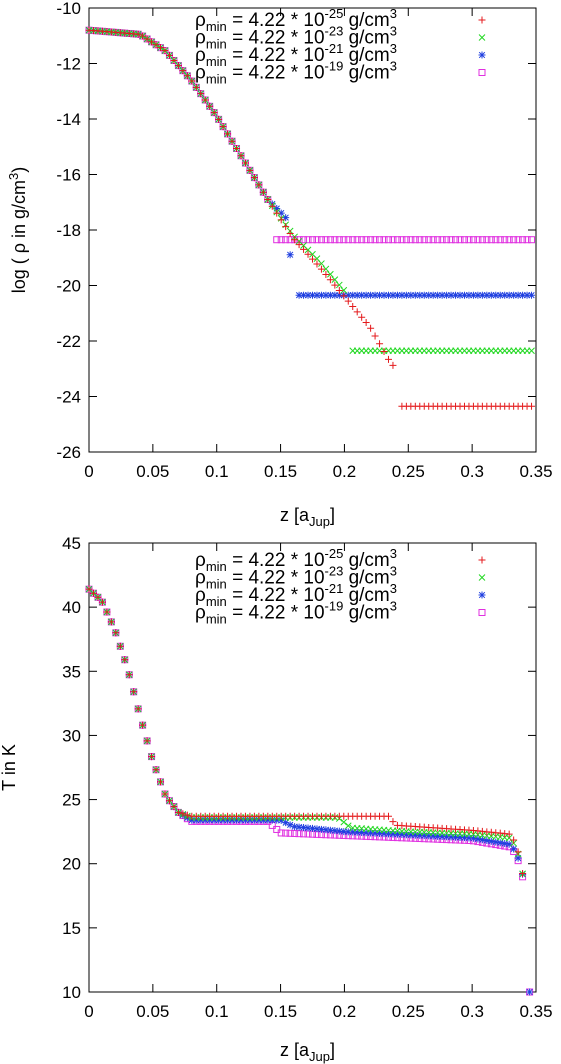 The height and width of the screenshot is (1064, 561). Describe the element at coordinates (296, 613) in the screenshot. I see `legend-label: ρmin = 4.22 * 10-19 g/cm3` at that location.